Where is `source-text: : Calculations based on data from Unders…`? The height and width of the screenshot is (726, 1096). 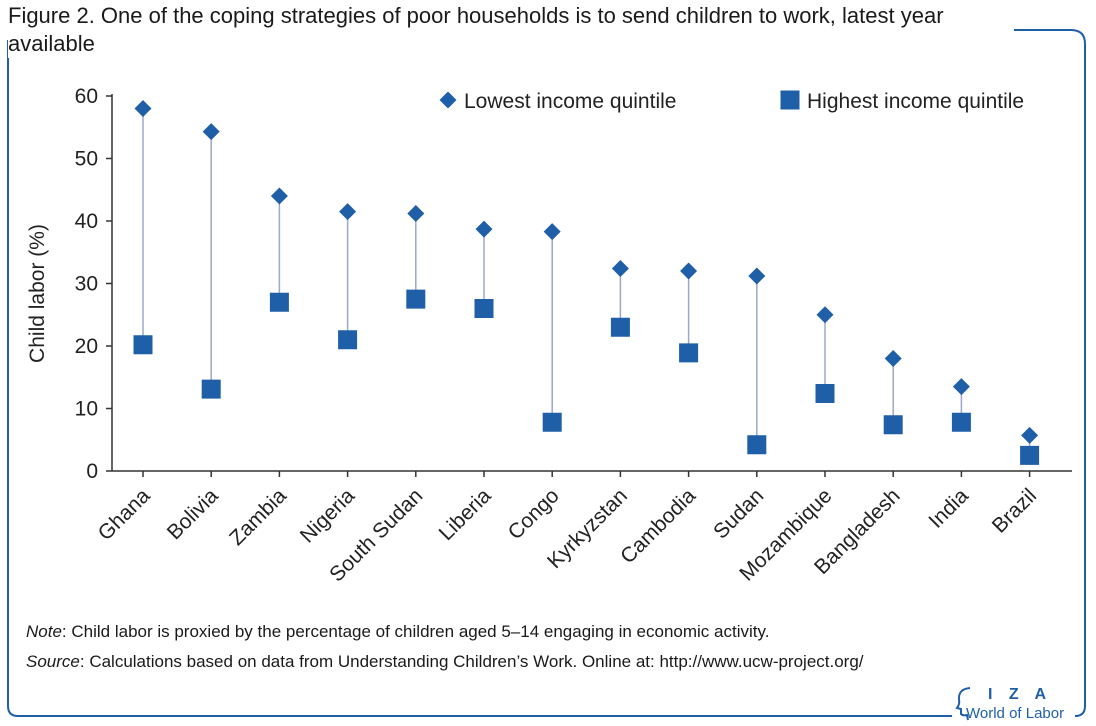
source-text: : Calculations based on data from Unders… is located at coordinates (471, 661).